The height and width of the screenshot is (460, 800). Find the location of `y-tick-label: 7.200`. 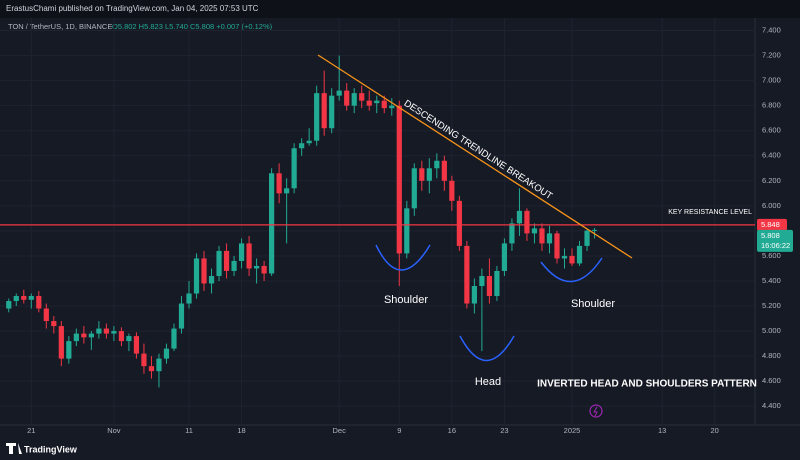

y-tick-label: 7.200 is located at coordinates (771, 55).